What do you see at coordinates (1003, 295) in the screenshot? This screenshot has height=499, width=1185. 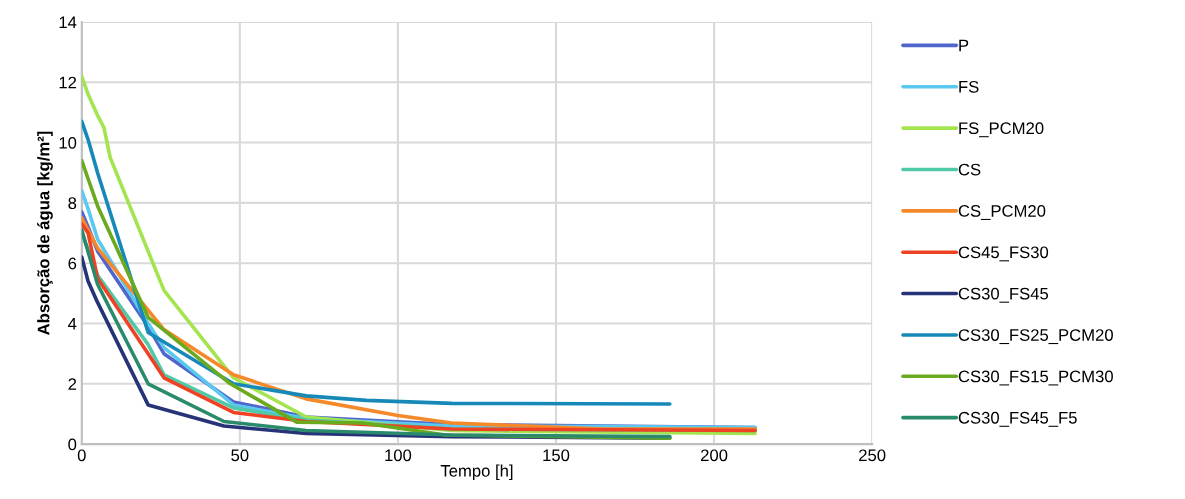 I see `legend-label: CS30_FS45` at bounding box center [1003, 295].